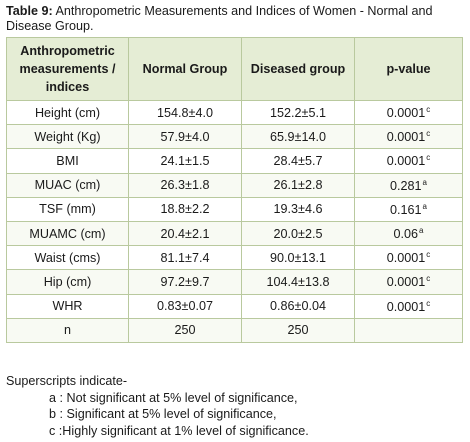 The image size is (470, 442). I want to click on measure-cell: Weight (Kg), so click(67, 137).